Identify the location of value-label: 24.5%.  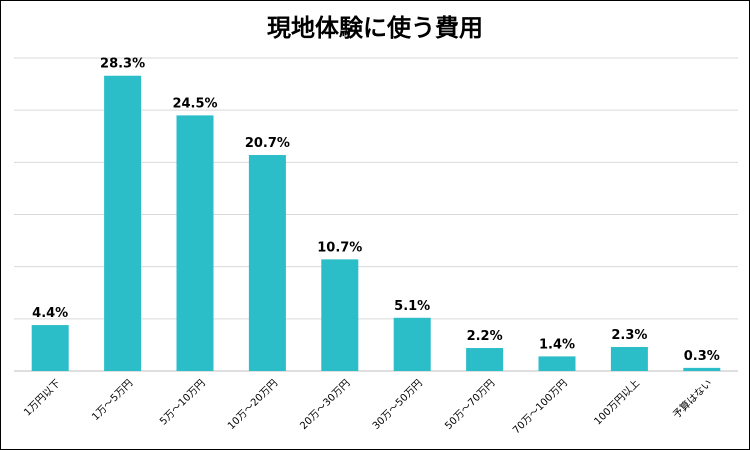
(194, 103).